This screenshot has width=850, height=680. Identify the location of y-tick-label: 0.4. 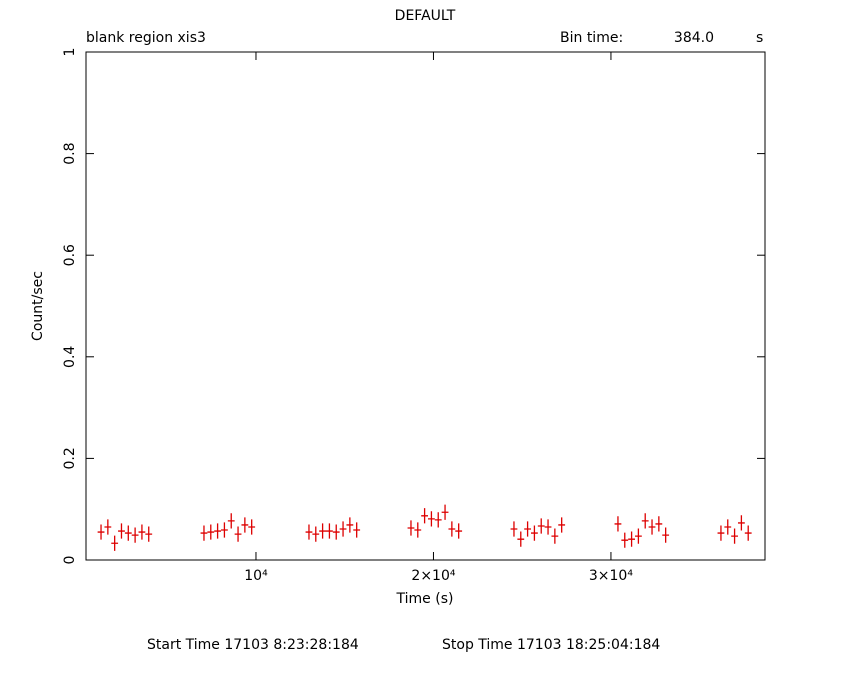
(70, 357).